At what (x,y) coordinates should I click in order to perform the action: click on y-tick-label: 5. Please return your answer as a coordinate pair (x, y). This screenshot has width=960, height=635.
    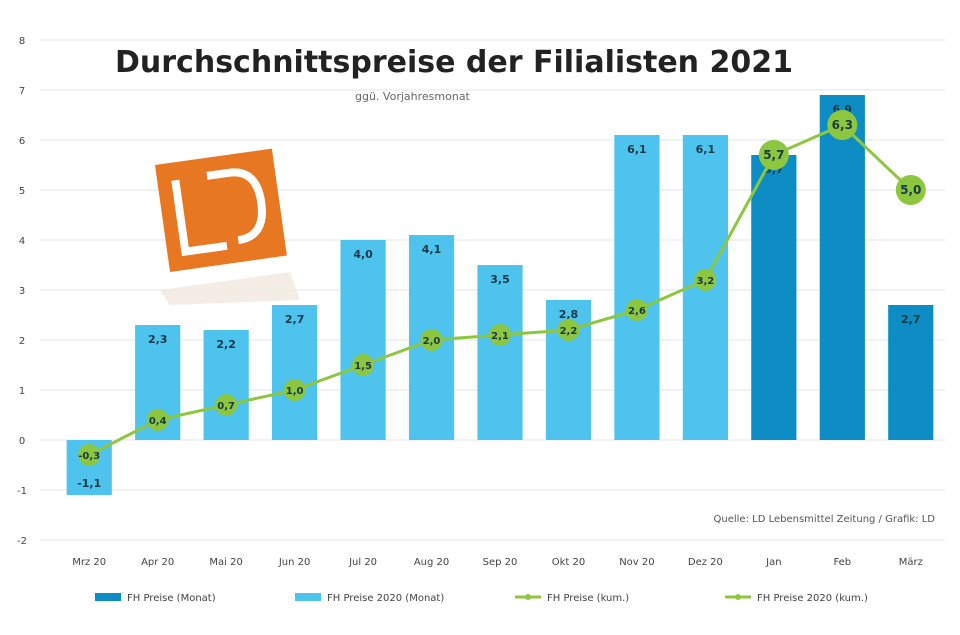
    Looking at the image, I should click on (22, 191).